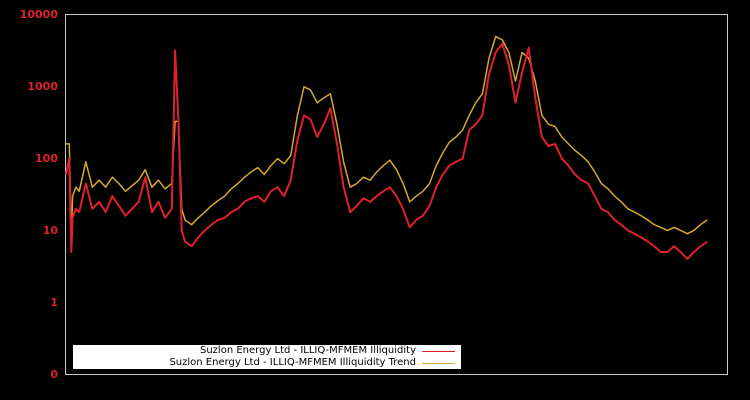 Image resolution: width=750 pixels, height=400 pixels. I want to click on y-tick-1000: 1000, so click(42, 86).